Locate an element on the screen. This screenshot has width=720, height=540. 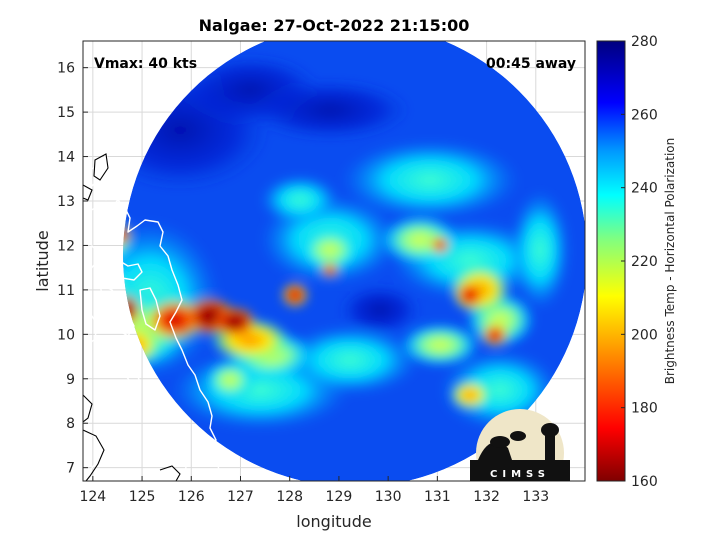
x-tick-label: 129 is located at coordinates (339, 497).